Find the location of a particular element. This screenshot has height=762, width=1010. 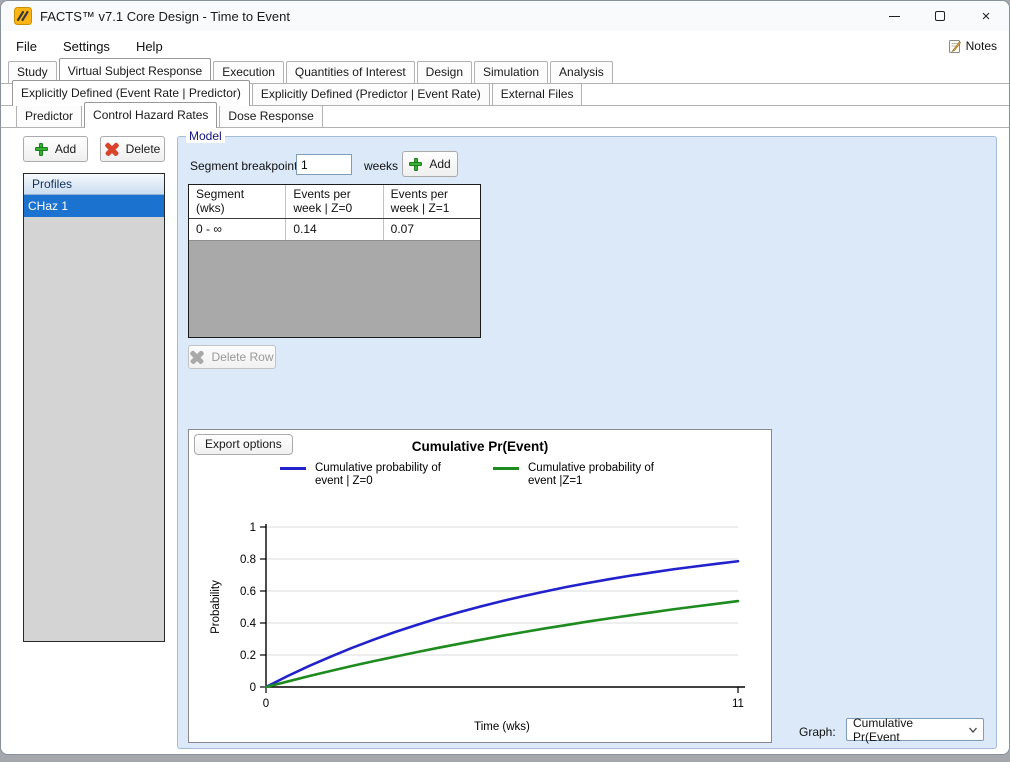

delete-row-x-icon is located at coordinates (197, 357).